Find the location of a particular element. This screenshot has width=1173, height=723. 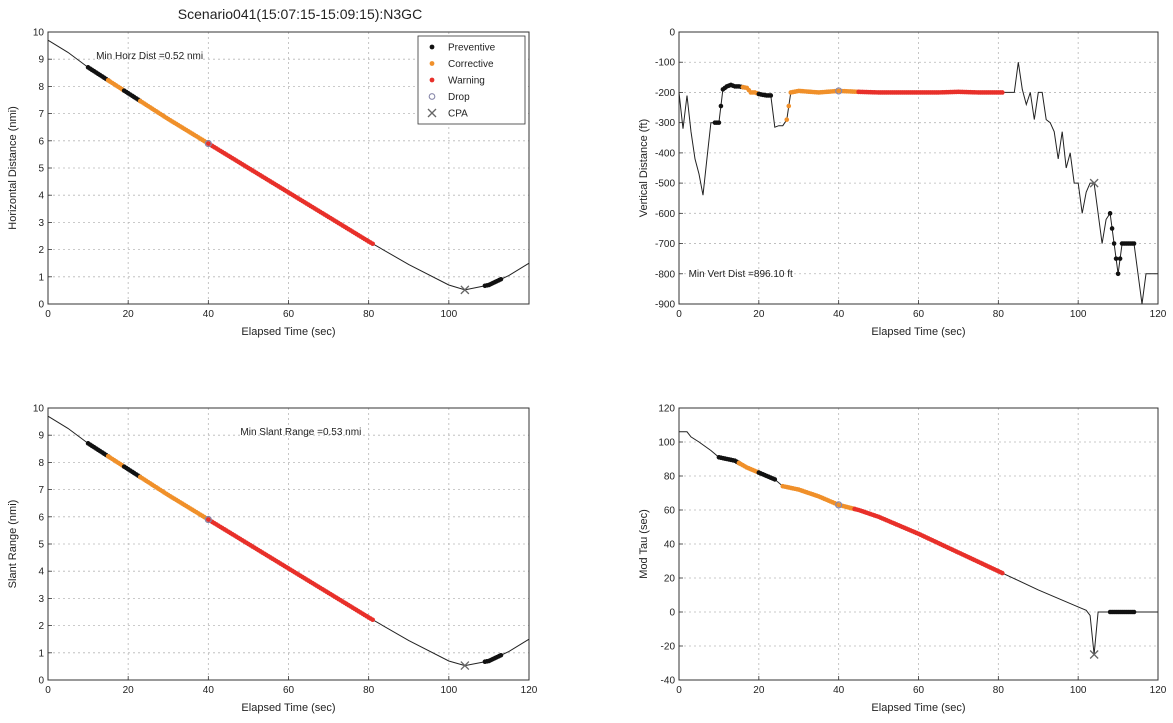

legend-label: Warning is located at coordinates (466, 81).